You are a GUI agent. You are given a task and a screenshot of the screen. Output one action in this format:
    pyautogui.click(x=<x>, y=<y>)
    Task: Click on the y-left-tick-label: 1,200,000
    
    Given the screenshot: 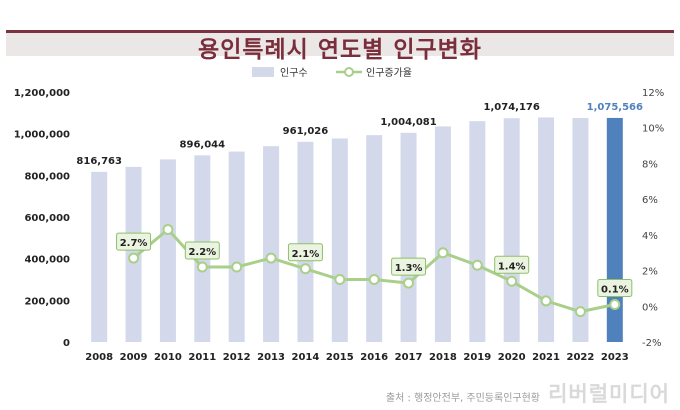 What is the action you would take?
    pyautogui.click(x=42, y=93)
    